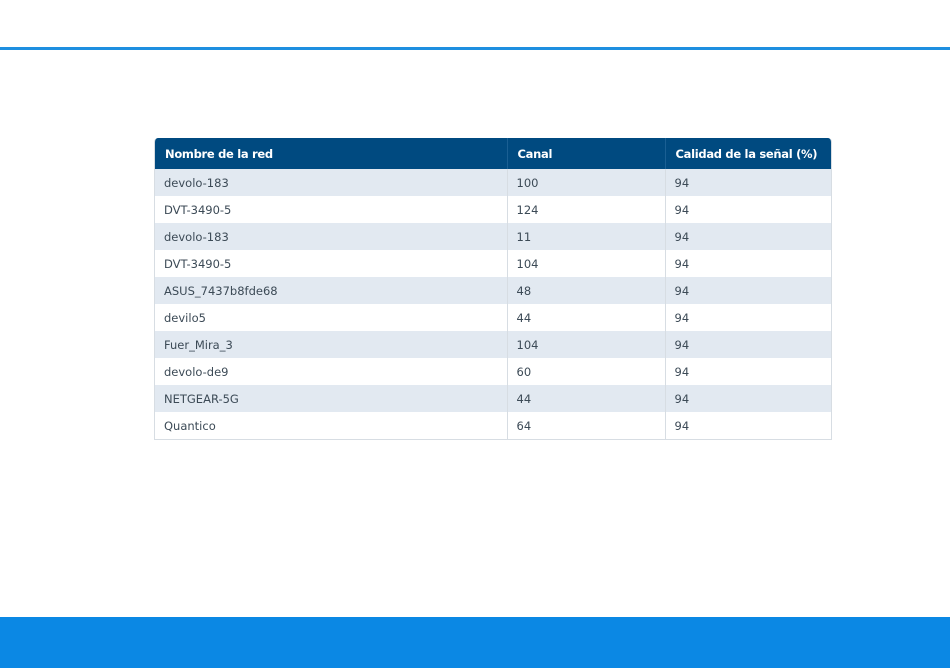 This screenshot has width=950, height=668. Describe the element at coordinates (475, 48) in the screenshot. I see `top-divider` at that location.